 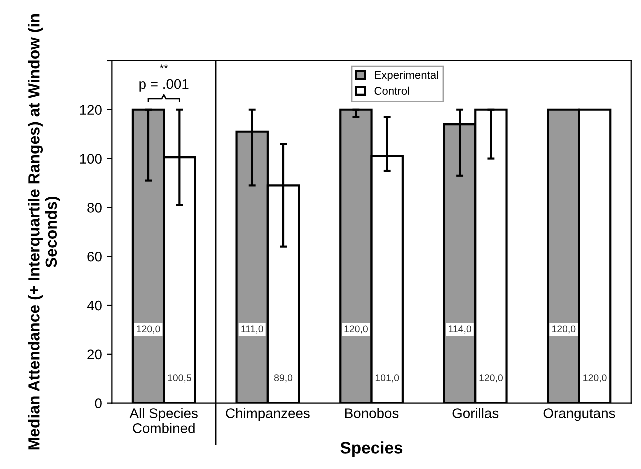 What do you see at coordinates (164, 85) in the screenshot?
I see `annotation: p = .001` at bounding box center [164, 85].